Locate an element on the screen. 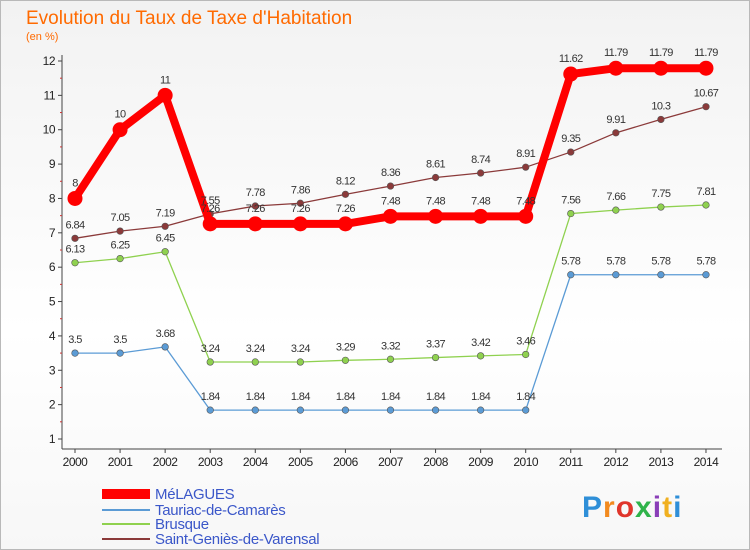 This screenshot has height=550, width=750. data-label: 11.62 is located at coordinates (571, 59).